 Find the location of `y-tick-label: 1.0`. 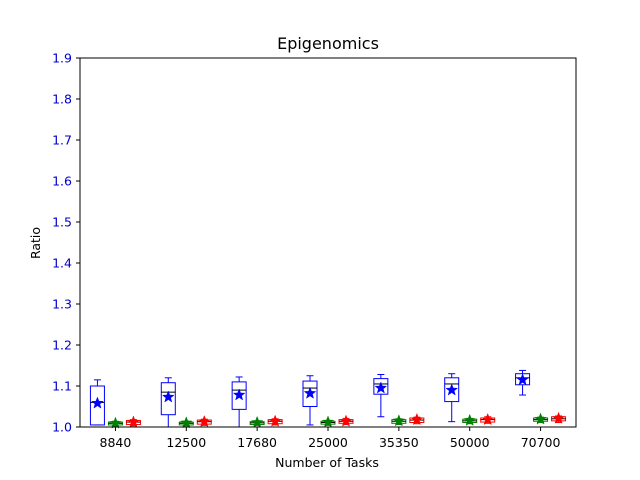

y-tick-label: 1.0 is located at coordinates (62, 427).